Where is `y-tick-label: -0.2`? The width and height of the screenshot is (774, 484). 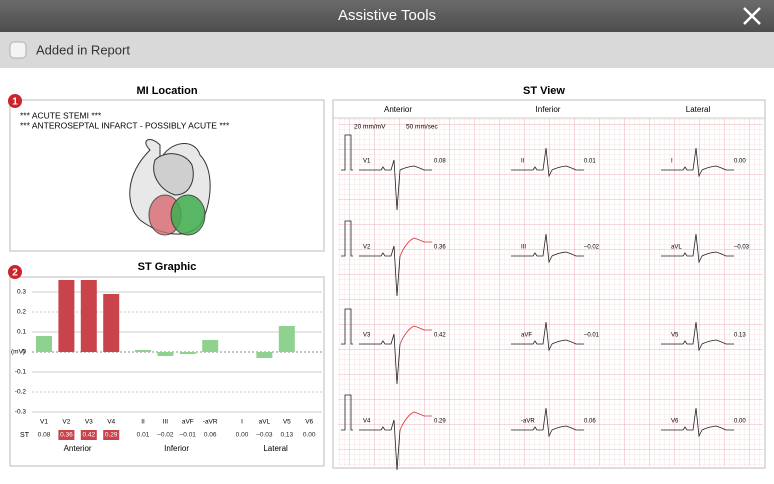
y-tick-label: -0.2 is located at coordinates (21, 392).